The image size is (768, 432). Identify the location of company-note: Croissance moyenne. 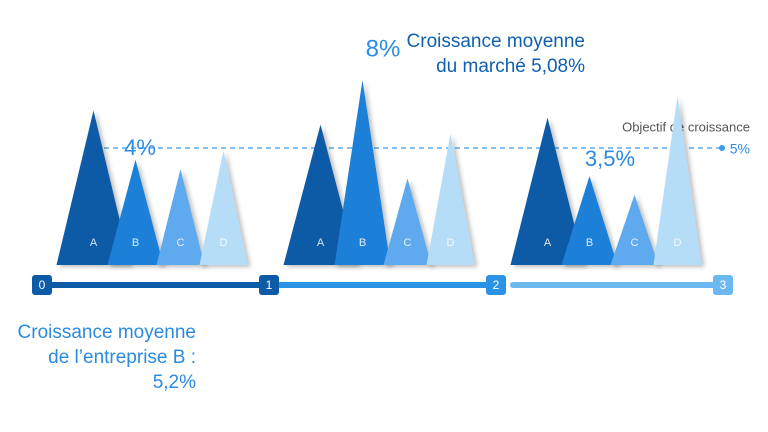
(107, 332).